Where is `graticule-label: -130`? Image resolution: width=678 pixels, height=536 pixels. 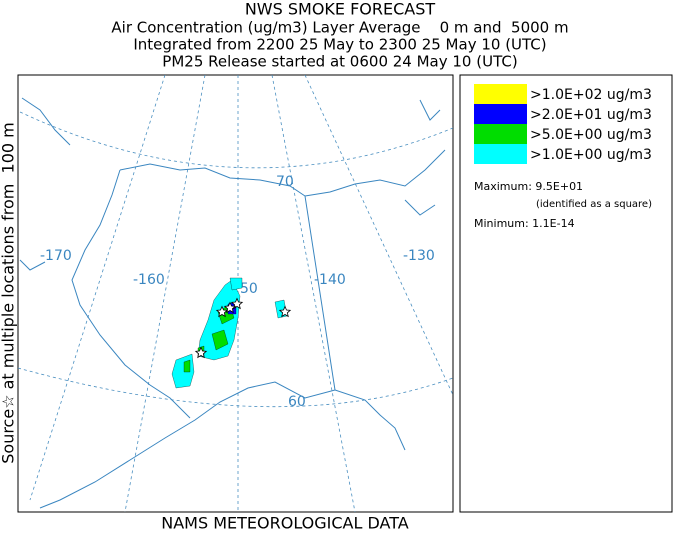 graticule-label: -130 is located at coordinates (419, 256).